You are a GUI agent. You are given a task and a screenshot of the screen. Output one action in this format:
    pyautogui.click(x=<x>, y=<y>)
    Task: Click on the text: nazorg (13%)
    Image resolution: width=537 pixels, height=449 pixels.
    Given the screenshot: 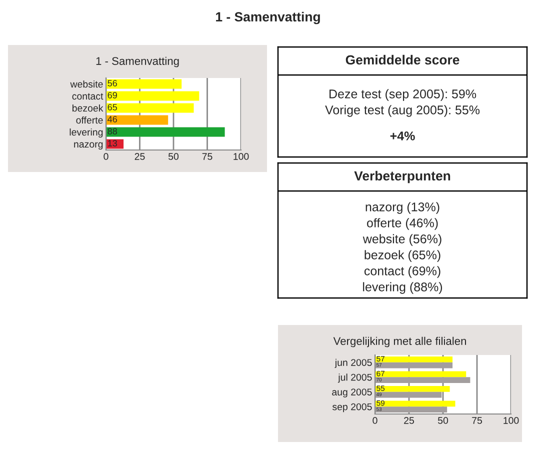 What is the action you would take?
    pyautogui.click(x=403, y=208)
    